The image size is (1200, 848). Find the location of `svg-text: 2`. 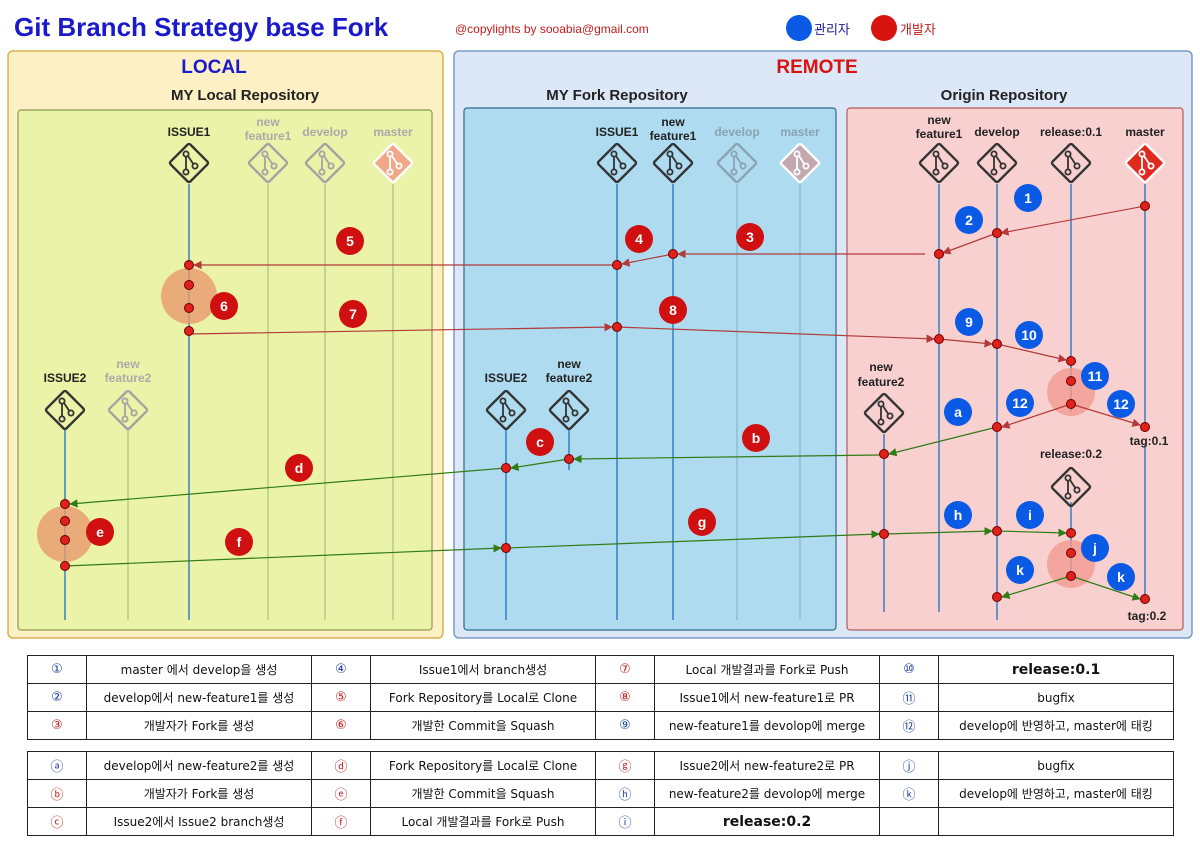

svg-text: 2 is located at coordinates (969, 220).